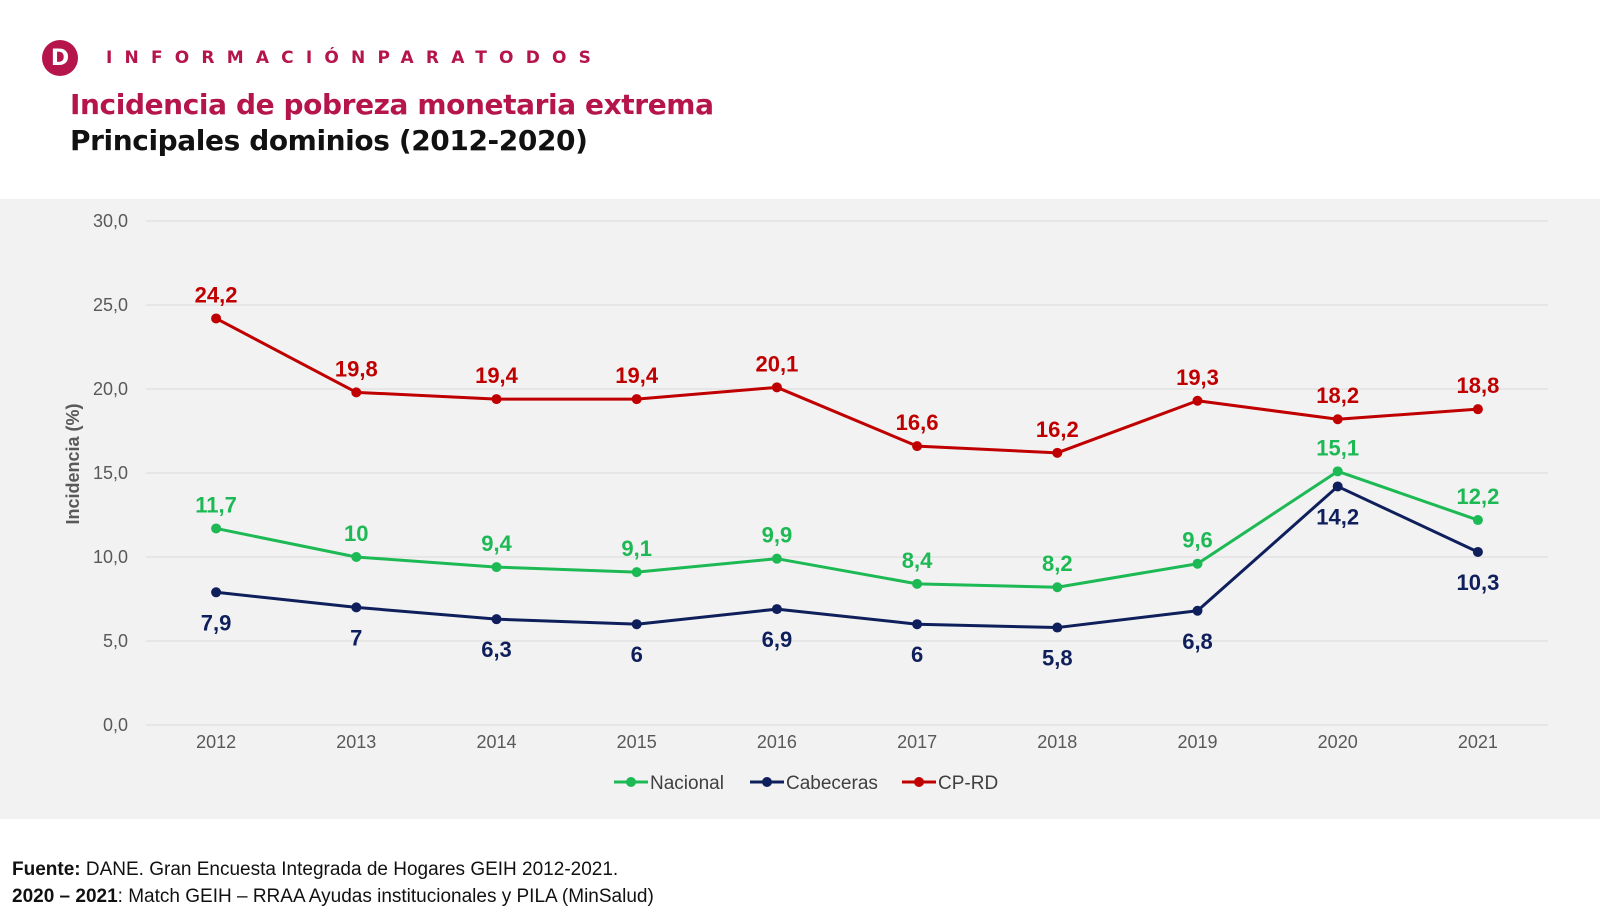 This screenshot has height=910, width=1600. I want to click on data-label: 11,7, so click(216, 504).